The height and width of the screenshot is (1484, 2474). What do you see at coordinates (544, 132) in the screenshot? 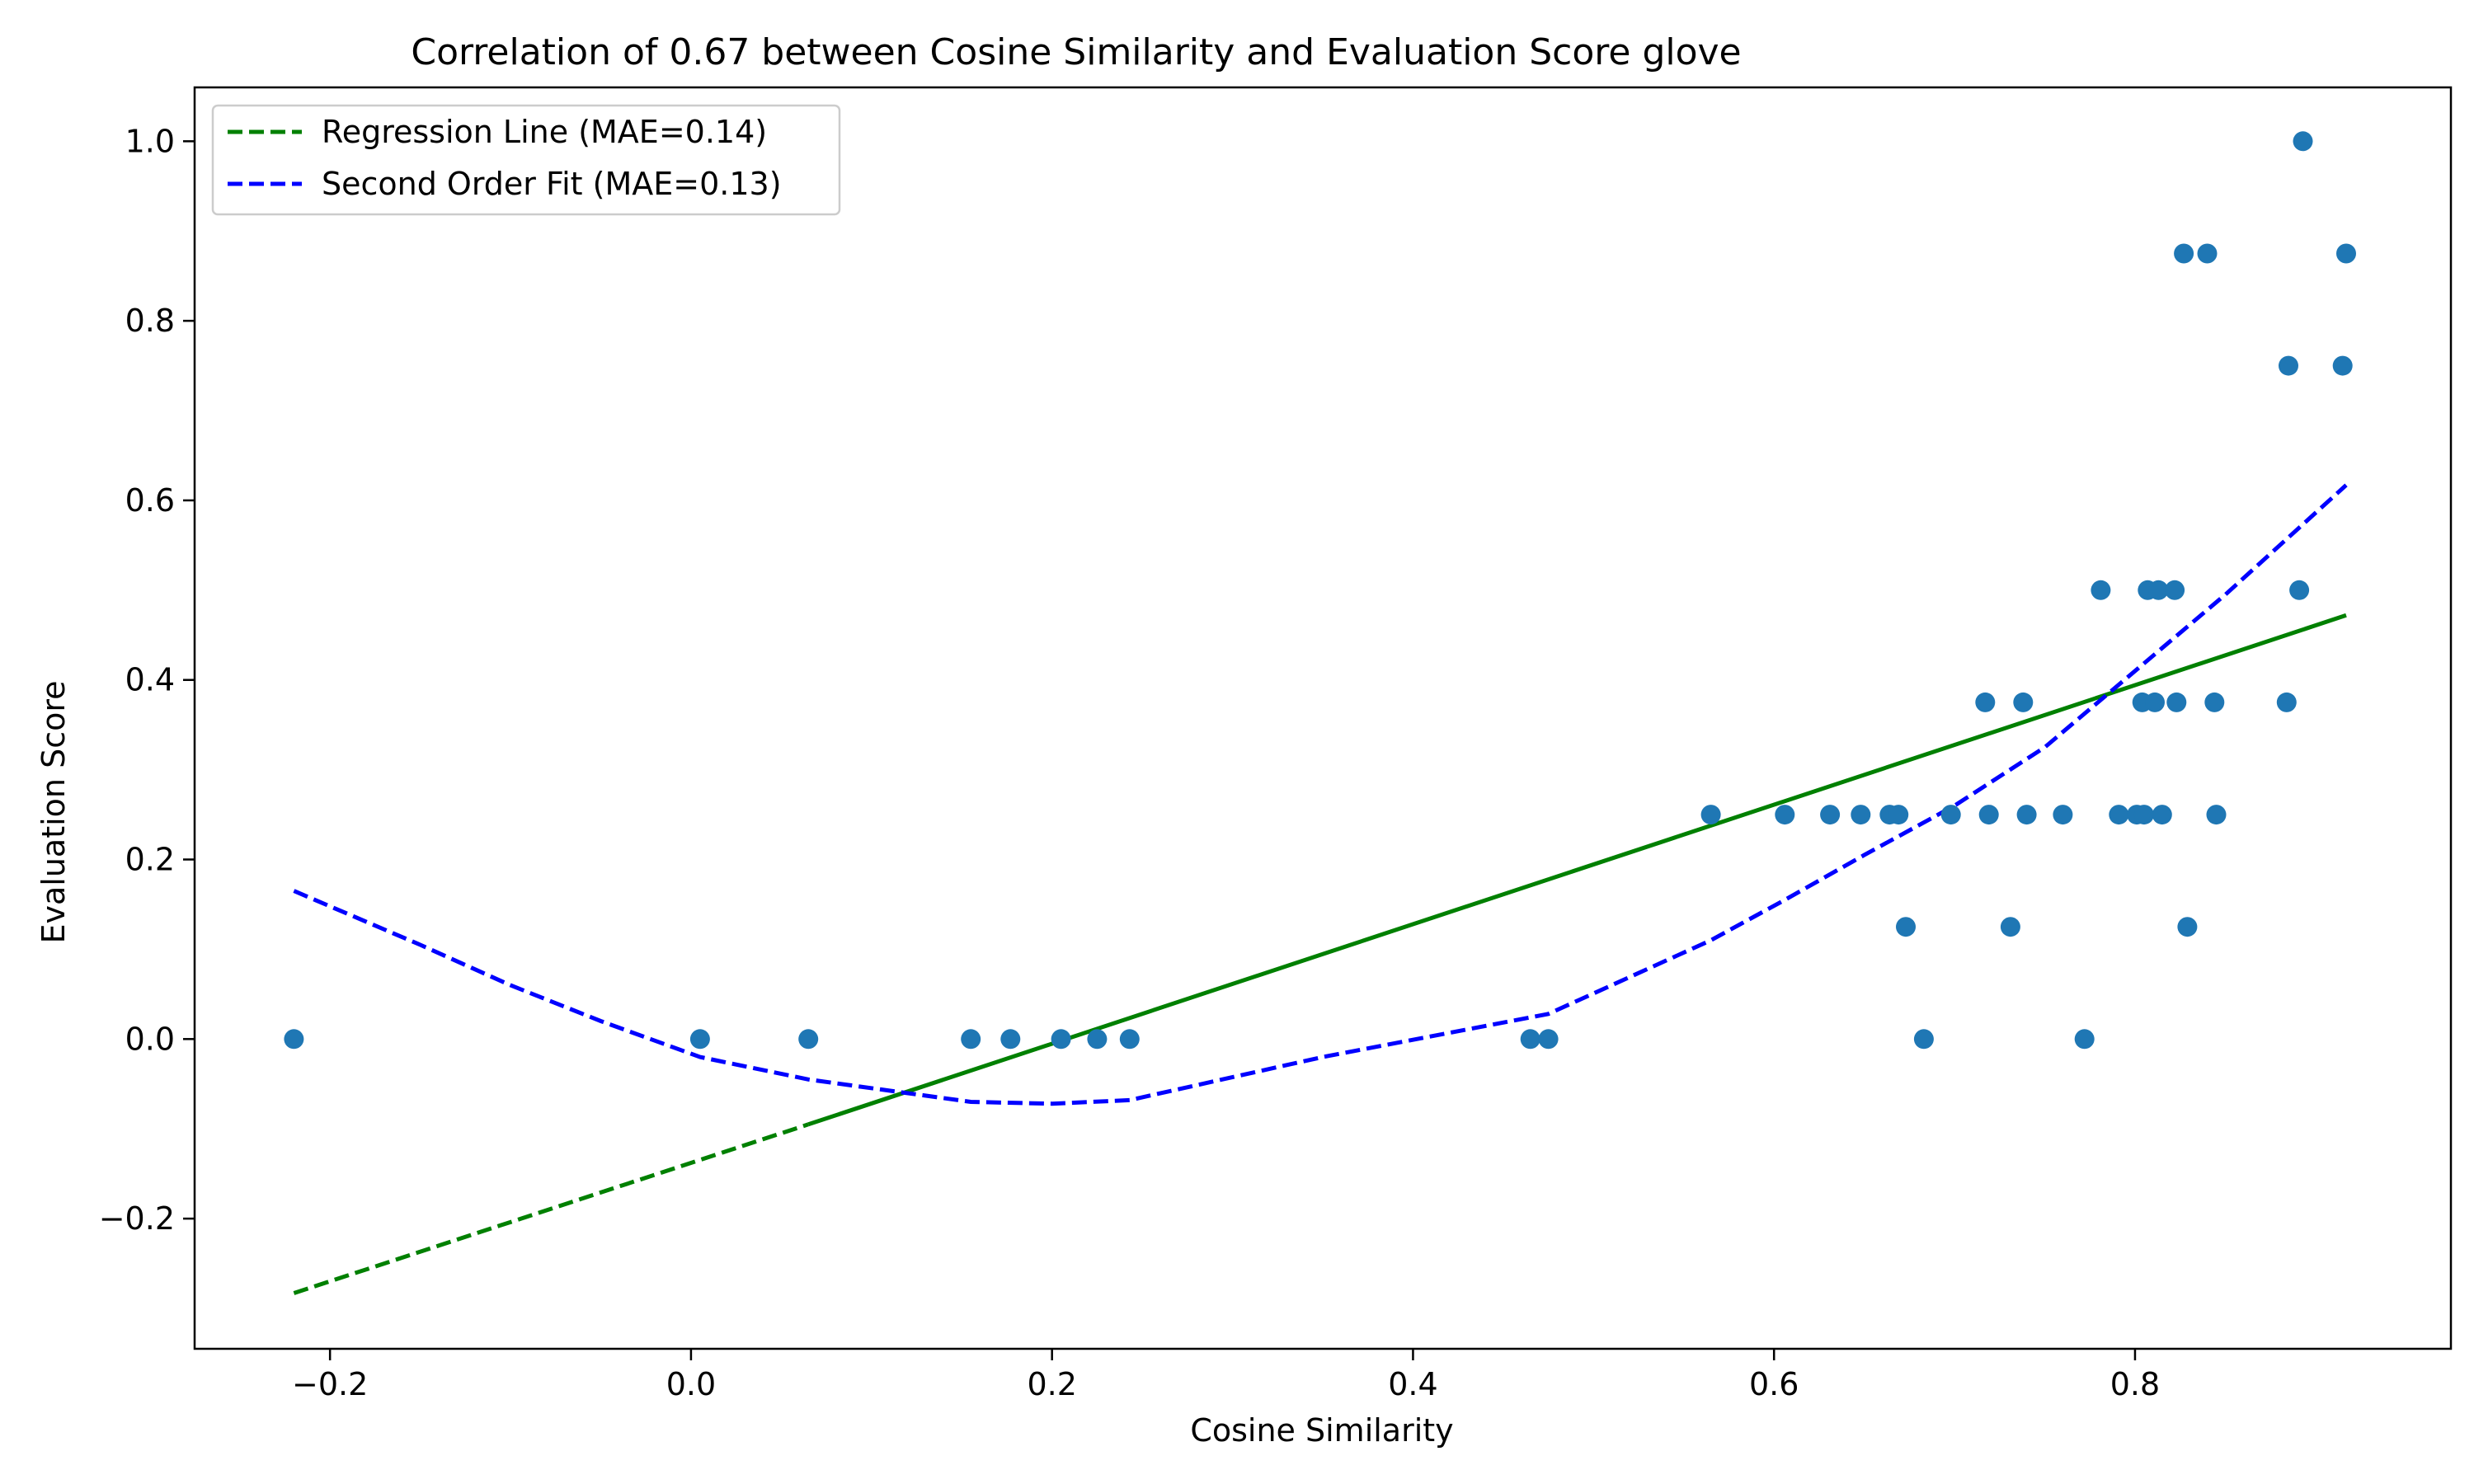
I see `legend-label-regression: Regression Line (MAE=0.14)` at bounding box center [544, 132].